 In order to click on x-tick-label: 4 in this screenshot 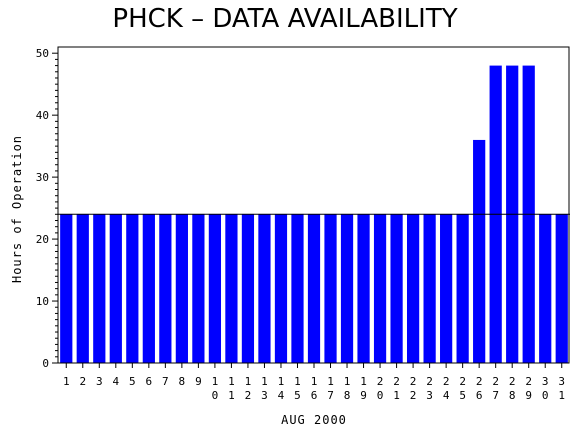, I will do `click(115, 381)`.